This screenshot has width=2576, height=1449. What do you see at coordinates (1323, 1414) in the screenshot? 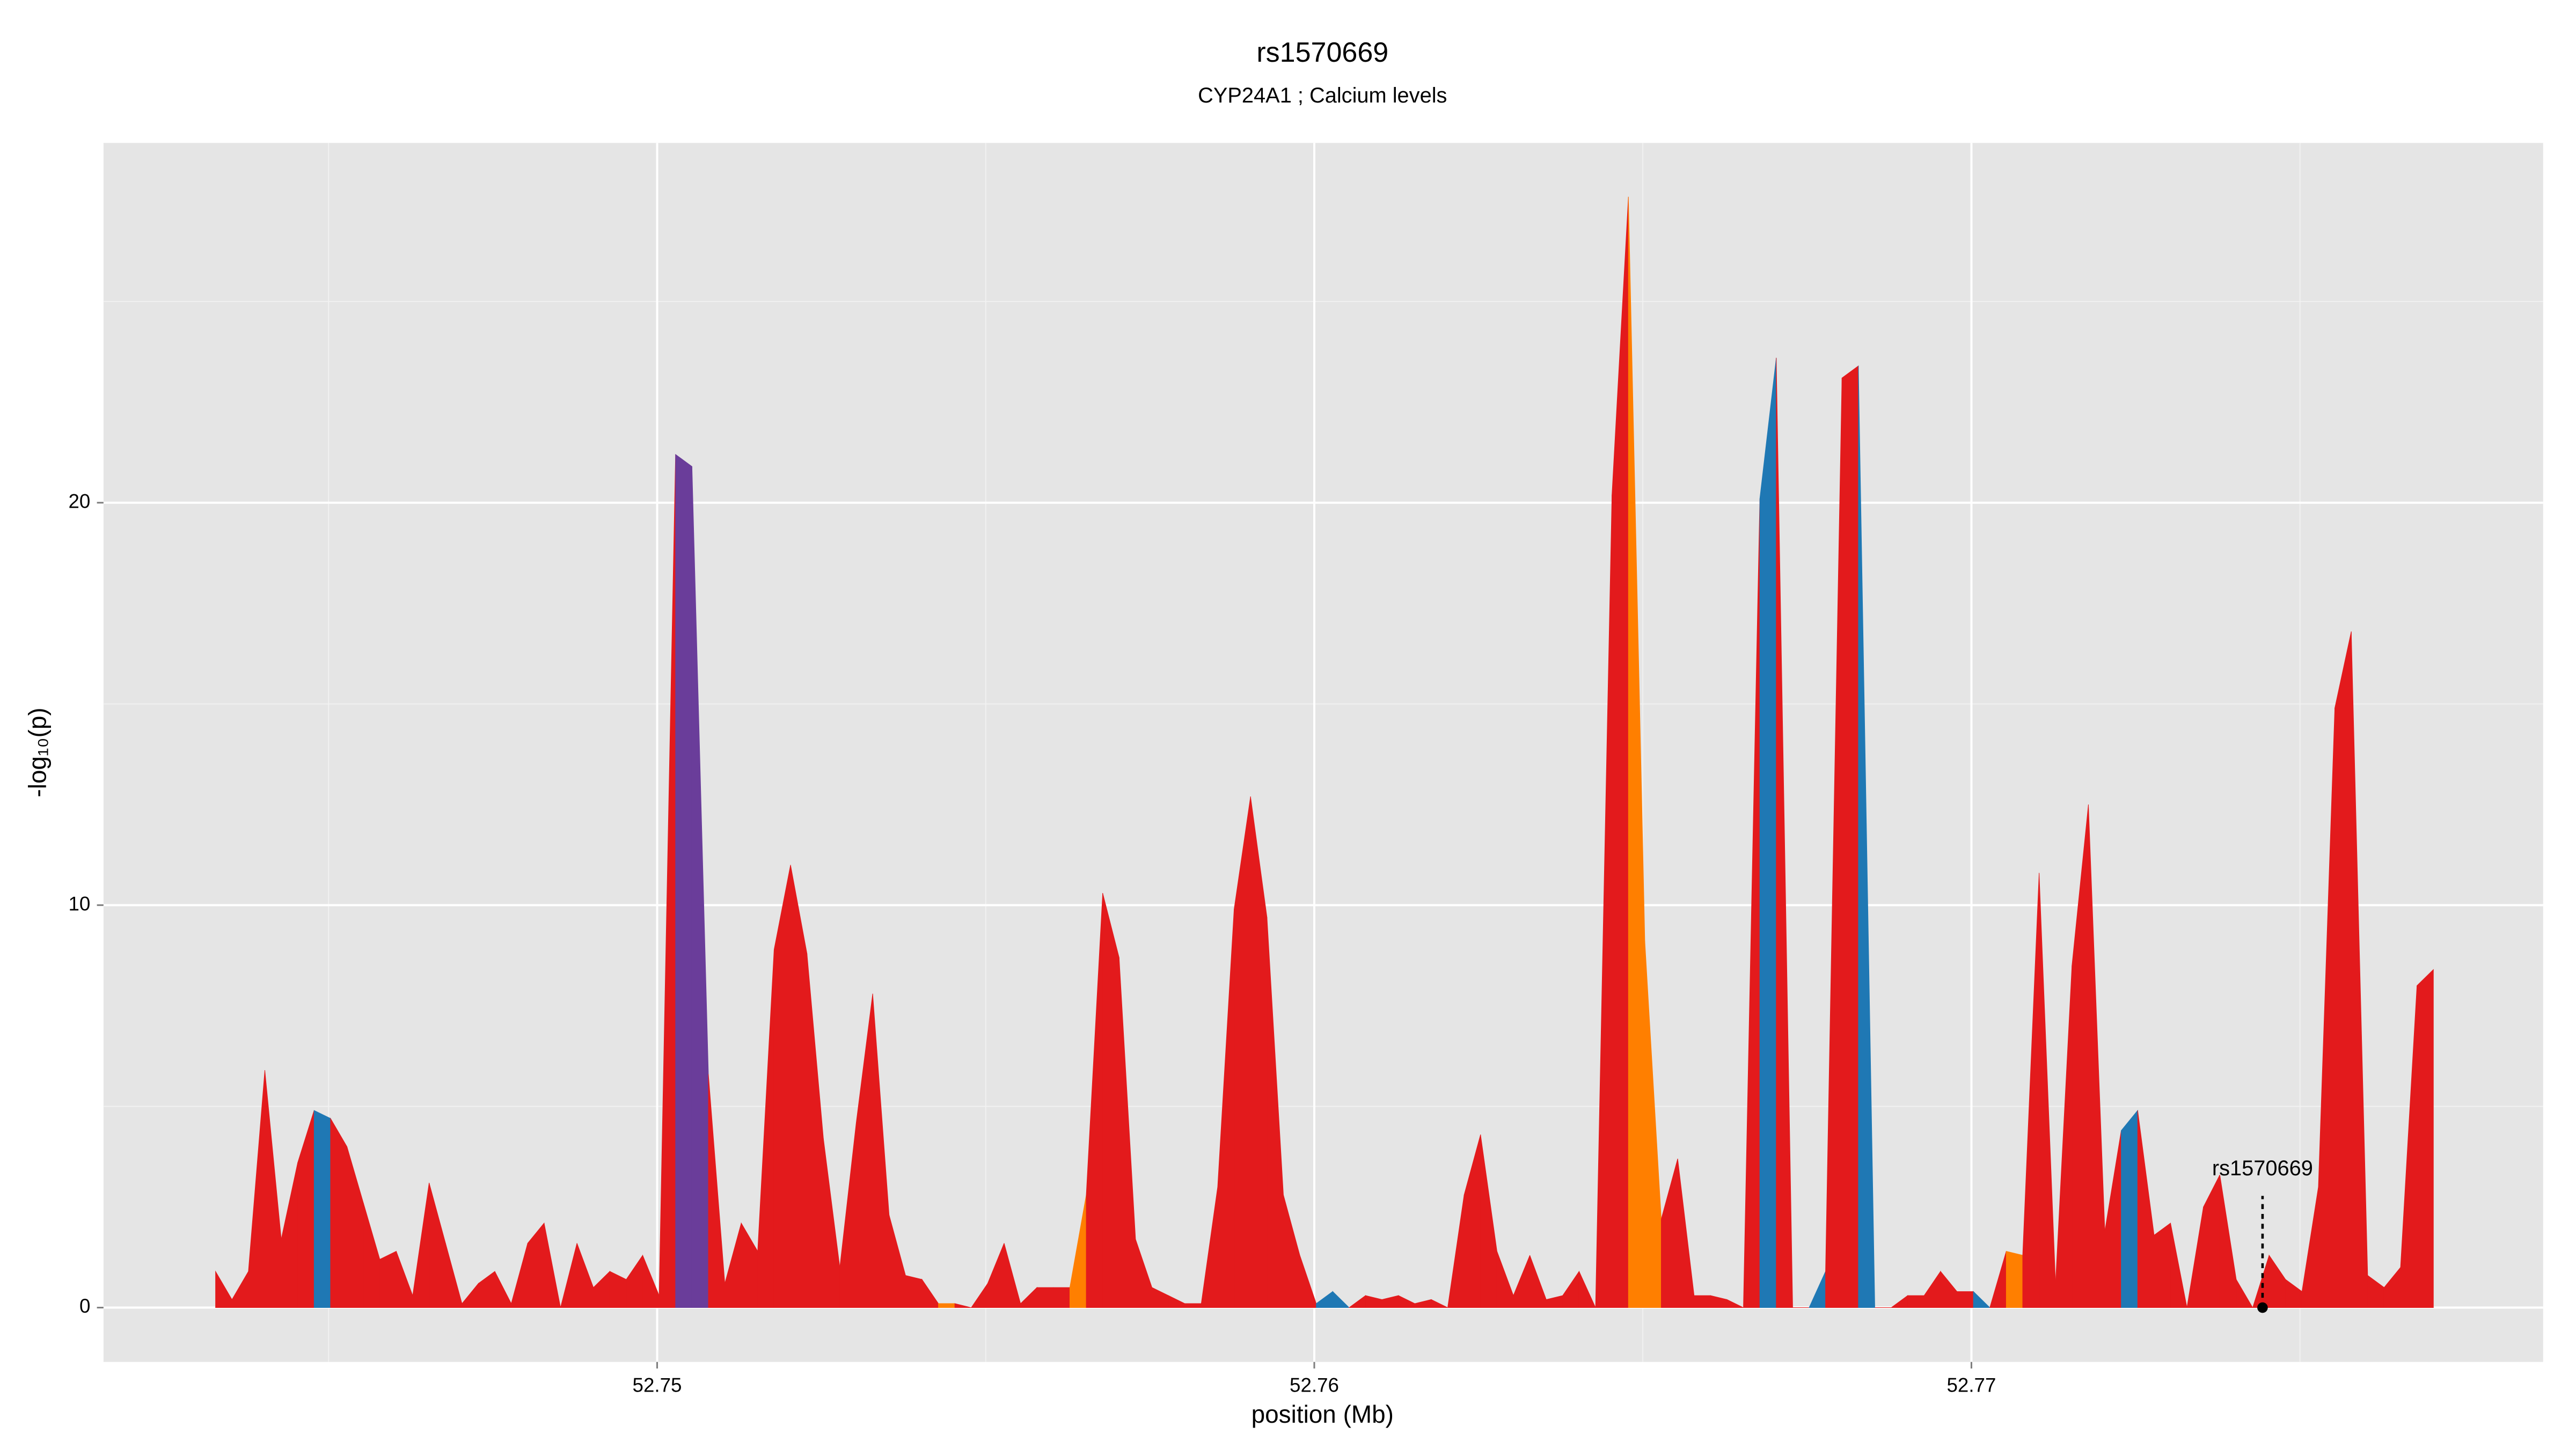
I see `x-axis-label: position (Mb)` at bounding box center [1323, 1414].